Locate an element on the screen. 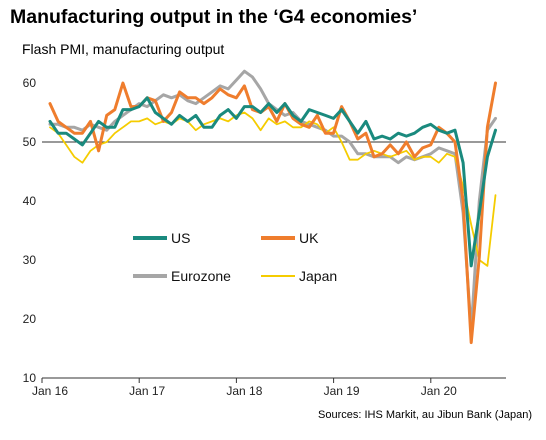 The image size is (546, 440). y-tick-label: 10 is located at coordinates (30, 378).